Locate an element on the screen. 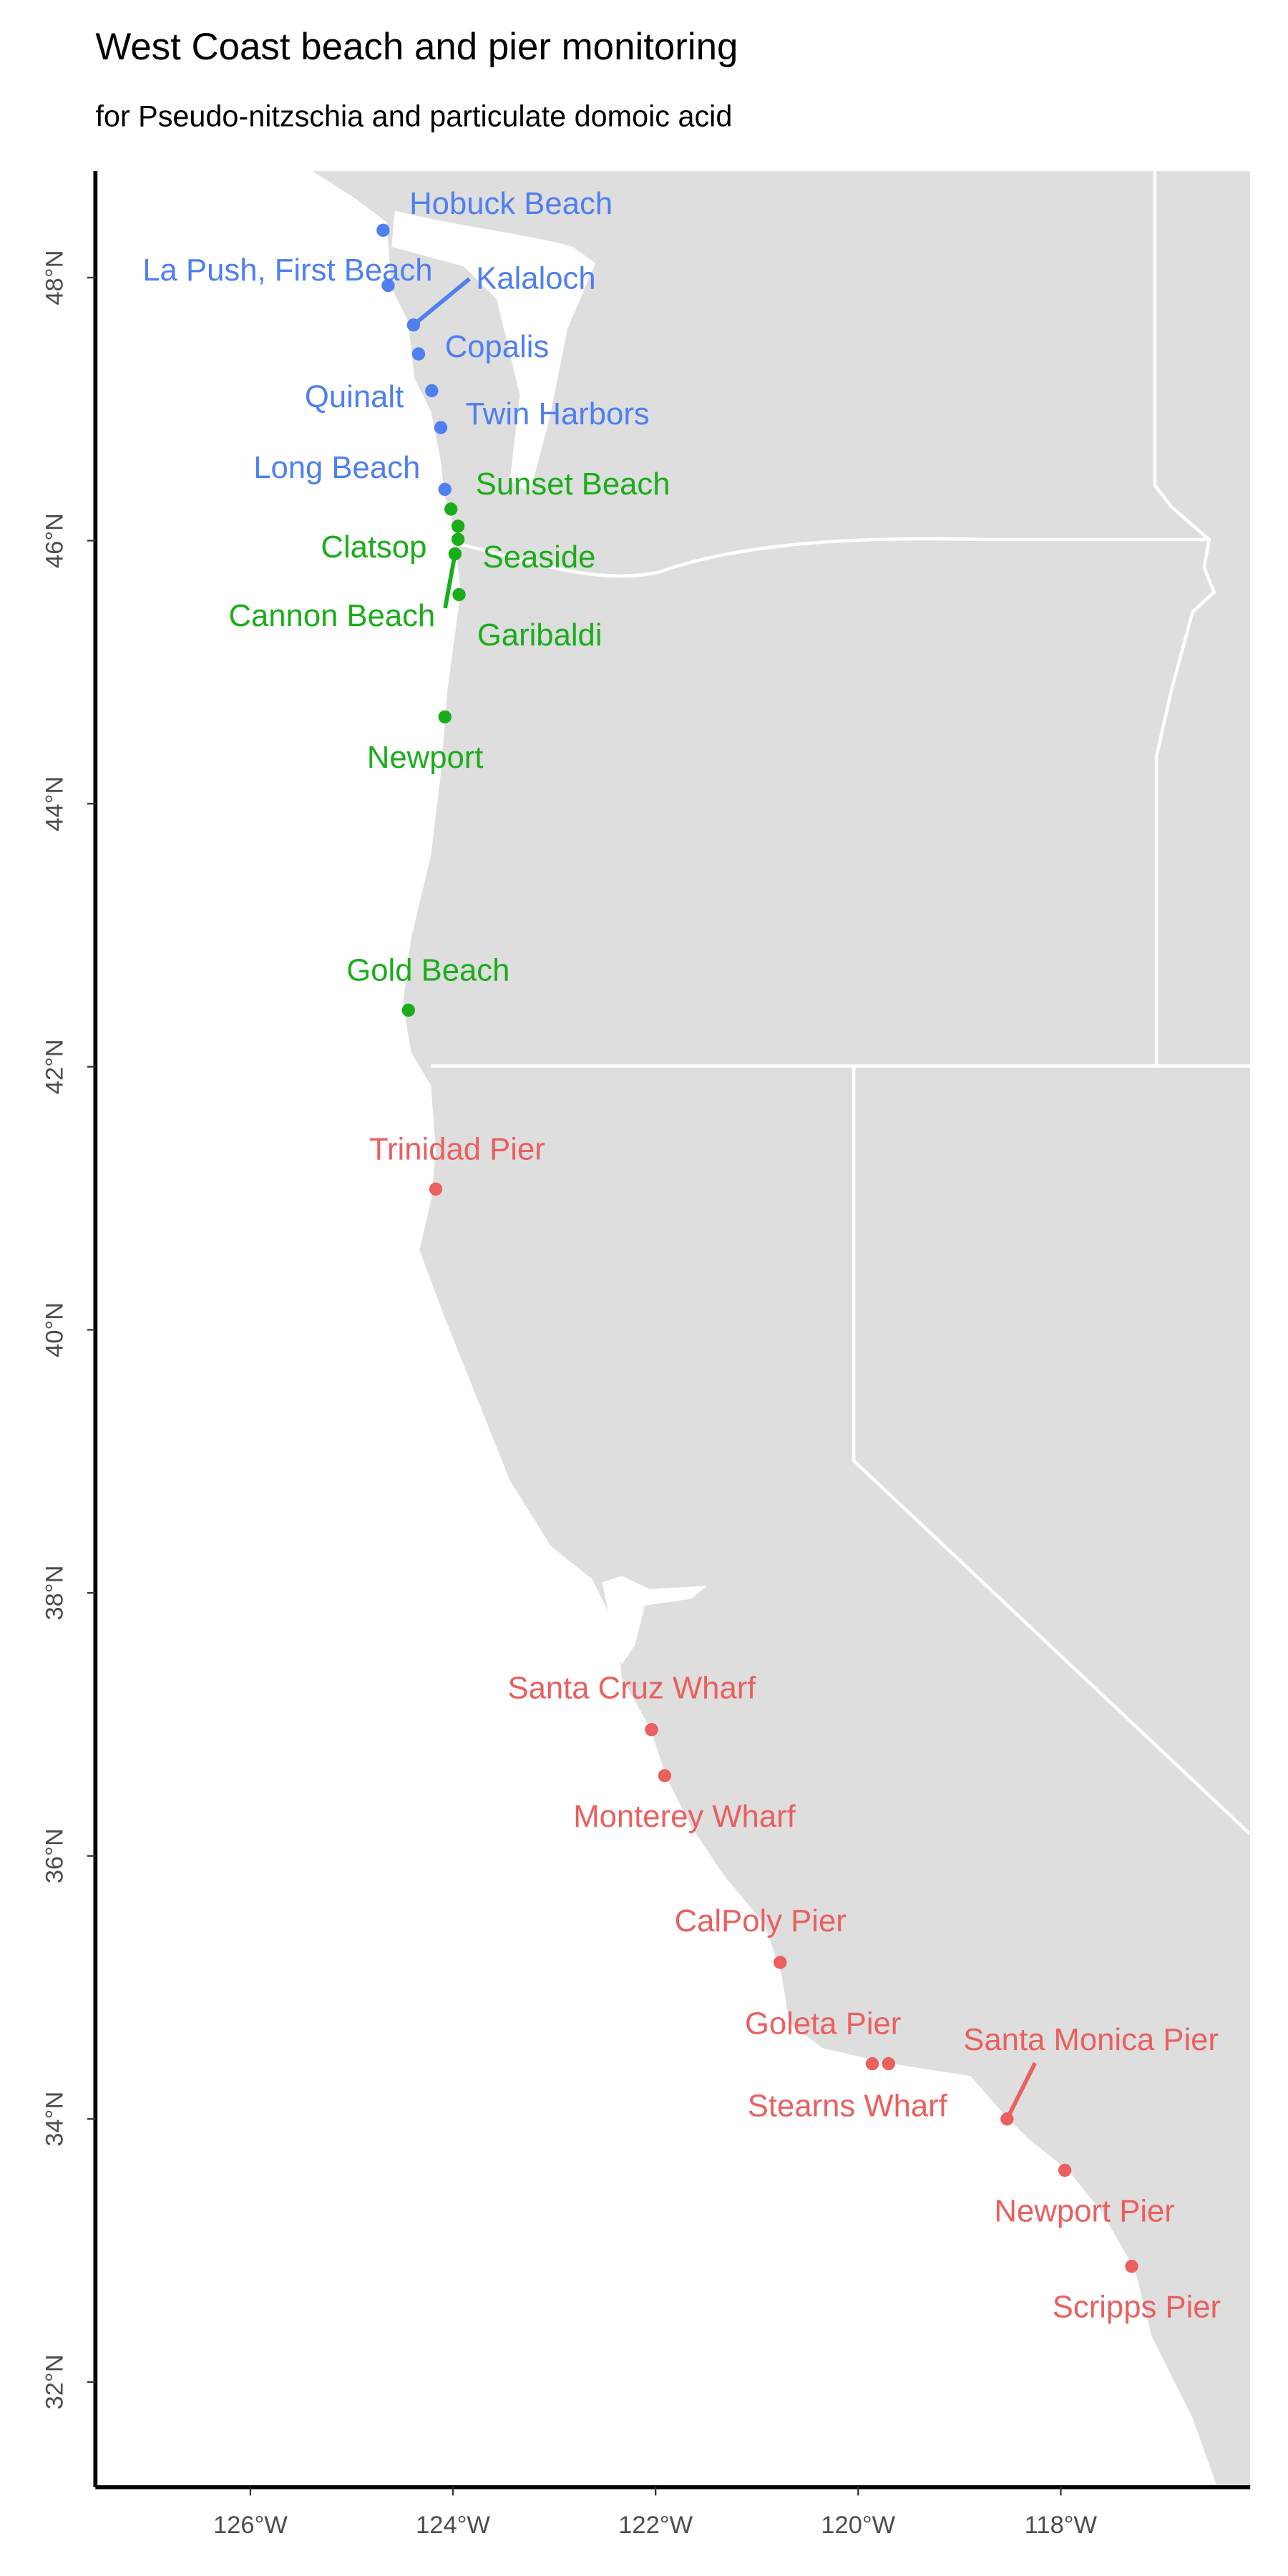 Image resolution: width=1288 pixels, height=2576 pixels. station-label: Long Beach is located at coordinates (336, 467).